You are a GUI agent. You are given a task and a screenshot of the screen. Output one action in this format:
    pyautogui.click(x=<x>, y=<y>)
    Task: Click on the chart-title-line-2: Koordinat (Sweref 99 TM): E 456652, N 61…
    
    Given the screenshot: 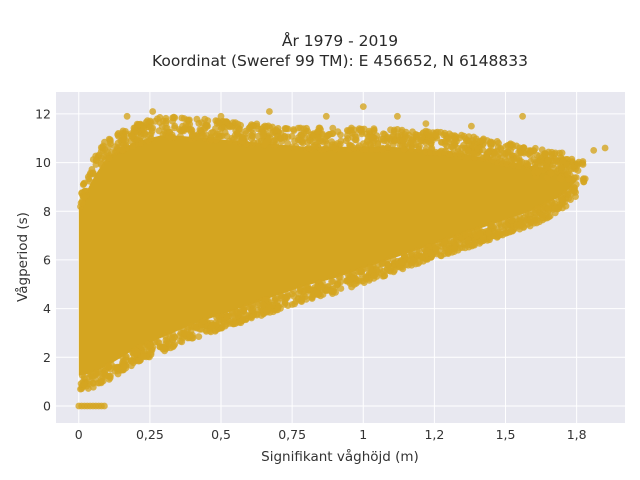 What is the action you would take?
    pyautogui.click(x=340, y=61)
    